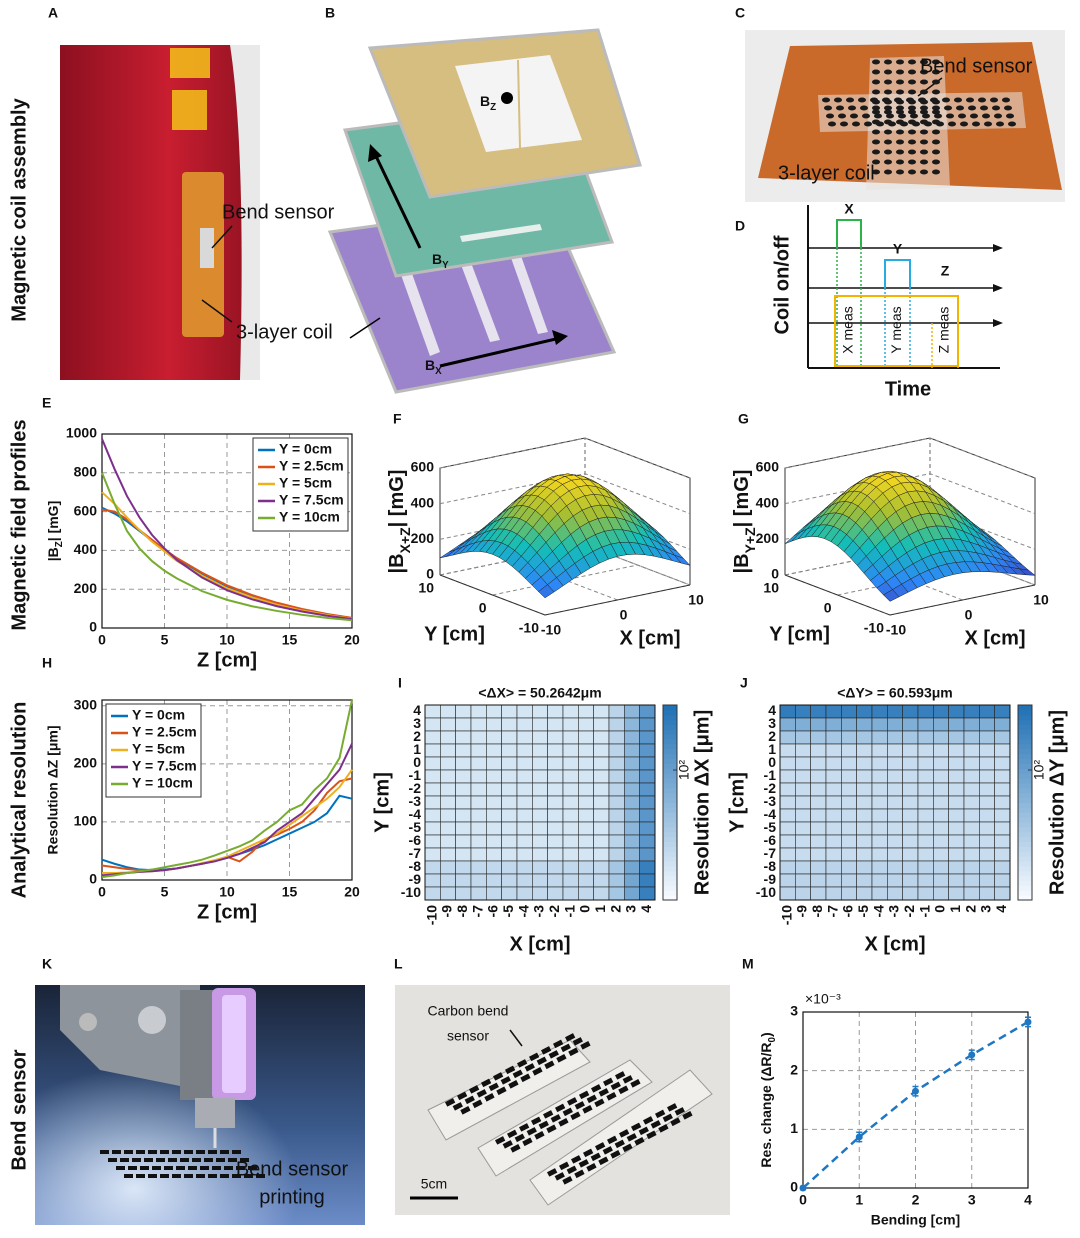  Describe the element at coordinates (227, 640) in the screenshot. I see `x-tick-label: 10` at that location.